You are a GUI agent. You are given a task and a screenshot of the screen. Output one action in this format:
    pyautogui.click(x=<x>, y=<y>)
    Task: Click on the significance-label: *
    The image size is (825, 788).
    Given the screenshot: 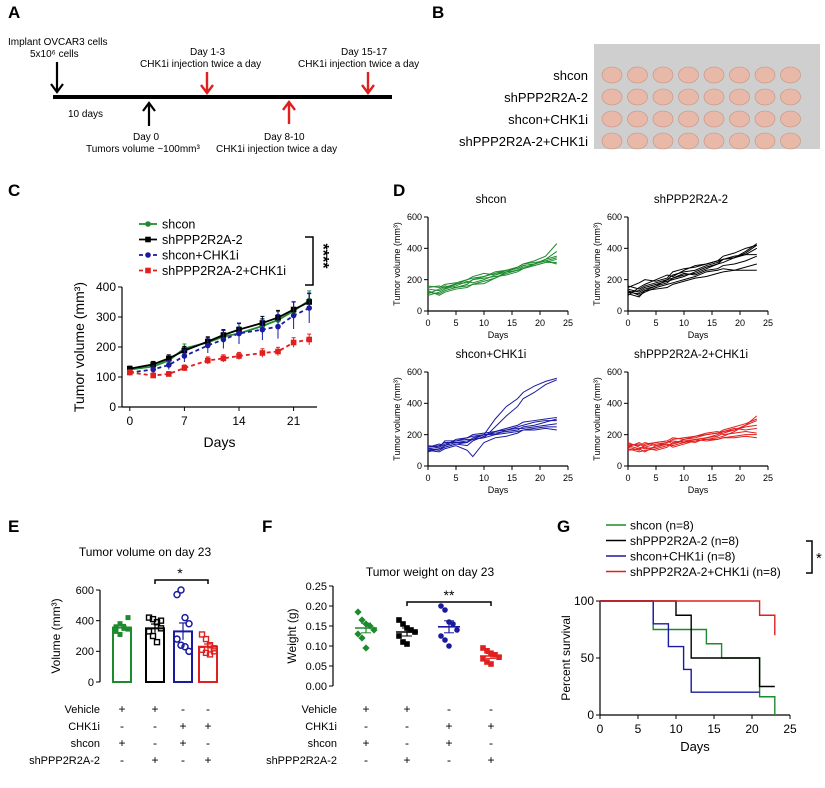 What is the action you would take?
    pyautogui.click(x=819, y=558)
    